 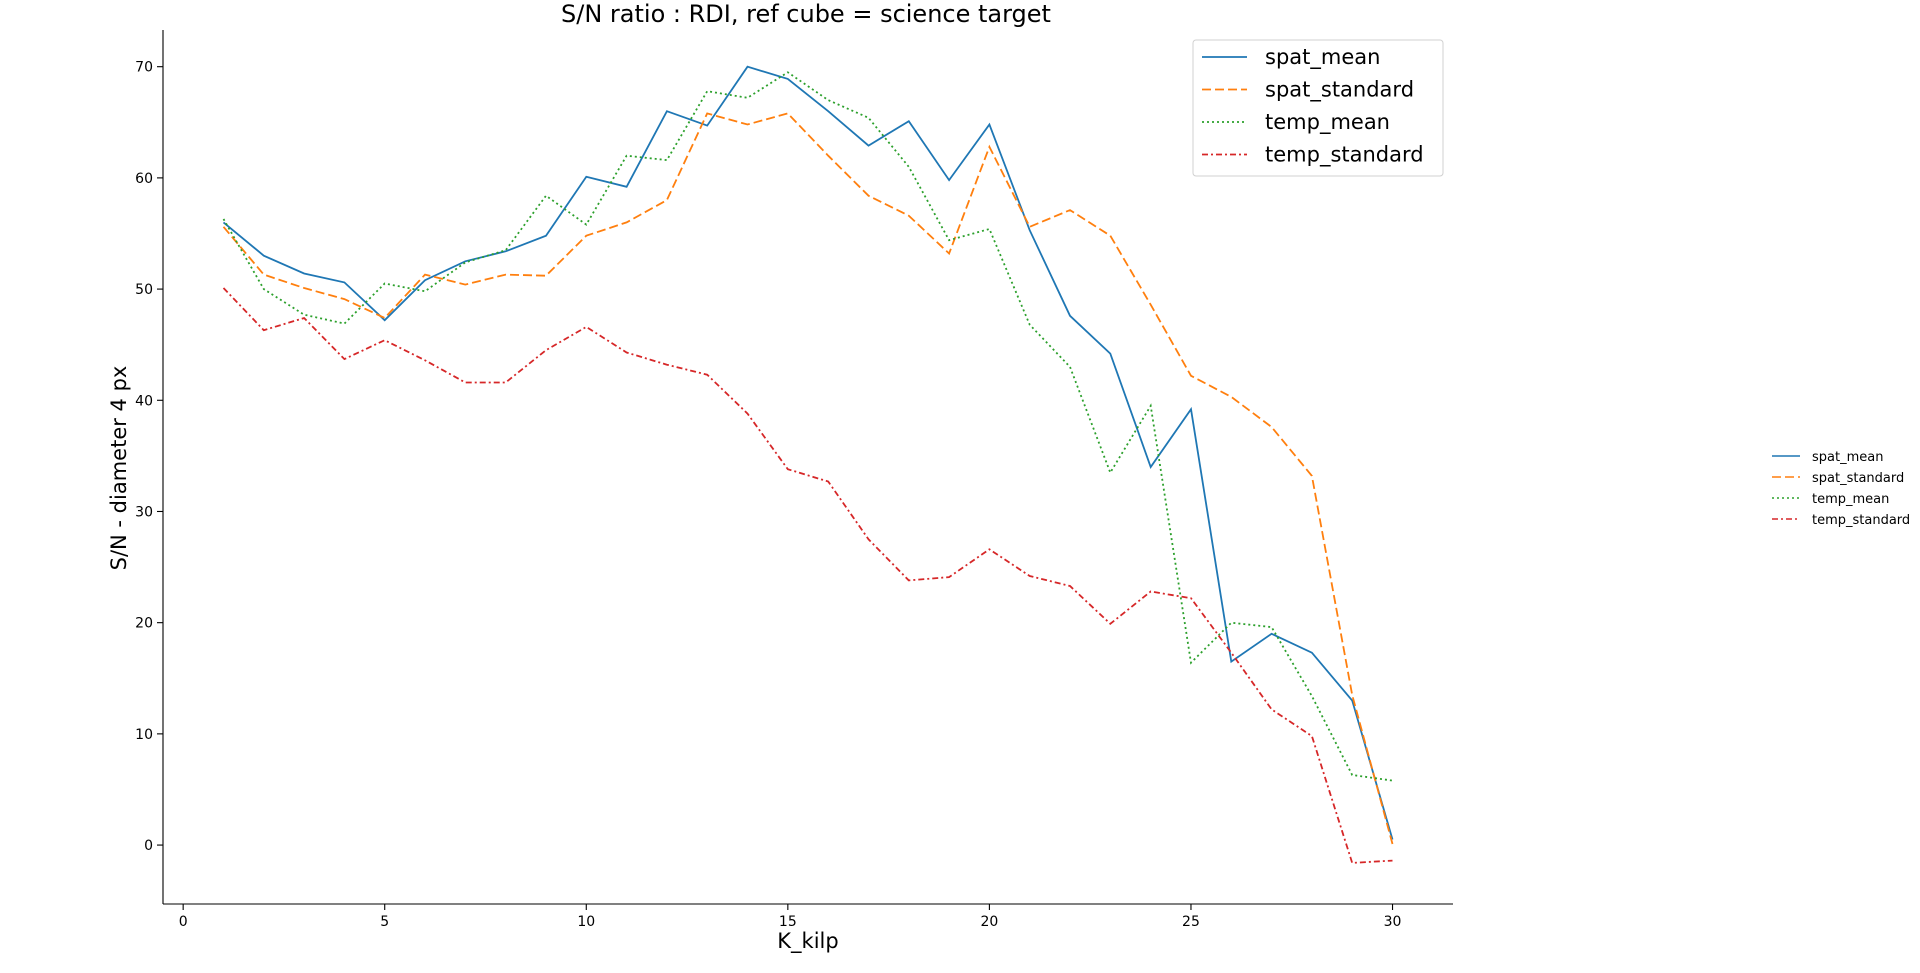 I want to click on y-tick-label: 70, so click(x=144, y=68).